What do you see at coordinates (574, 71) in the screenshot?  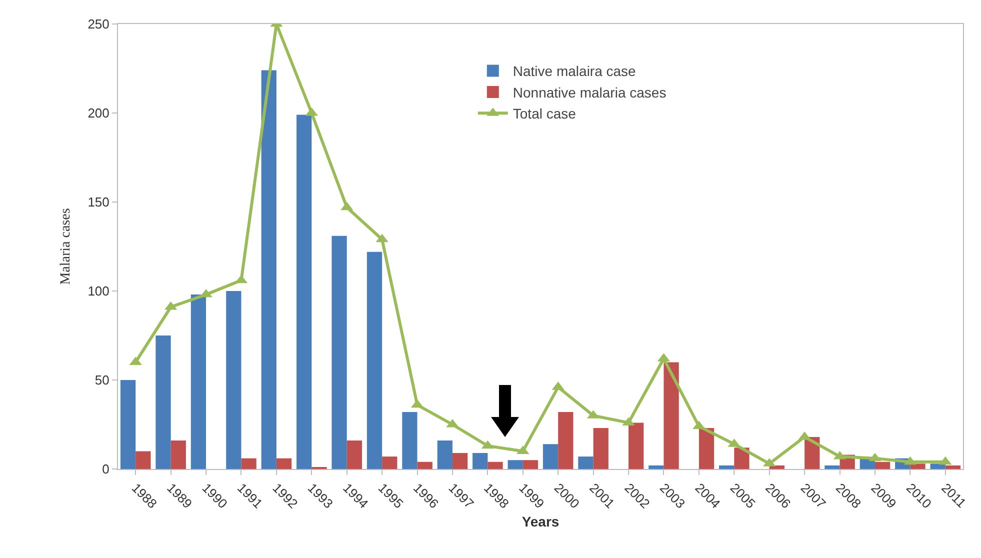 I see `legend-label: Native malaira case` at bounding box center [574, 71].